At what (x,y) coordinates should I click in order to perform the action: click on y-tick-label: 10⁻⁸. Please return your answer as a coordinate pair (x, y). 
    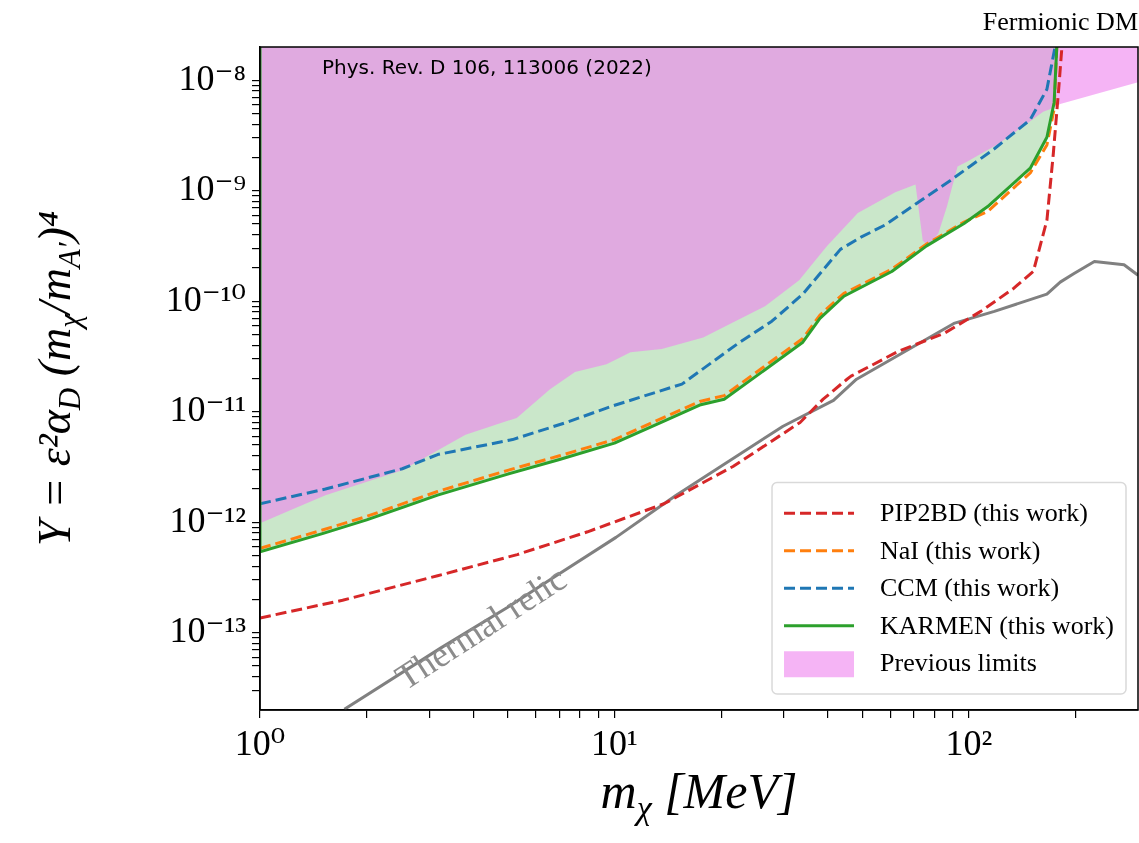
    Looking at the image, I should click on (212, 77).